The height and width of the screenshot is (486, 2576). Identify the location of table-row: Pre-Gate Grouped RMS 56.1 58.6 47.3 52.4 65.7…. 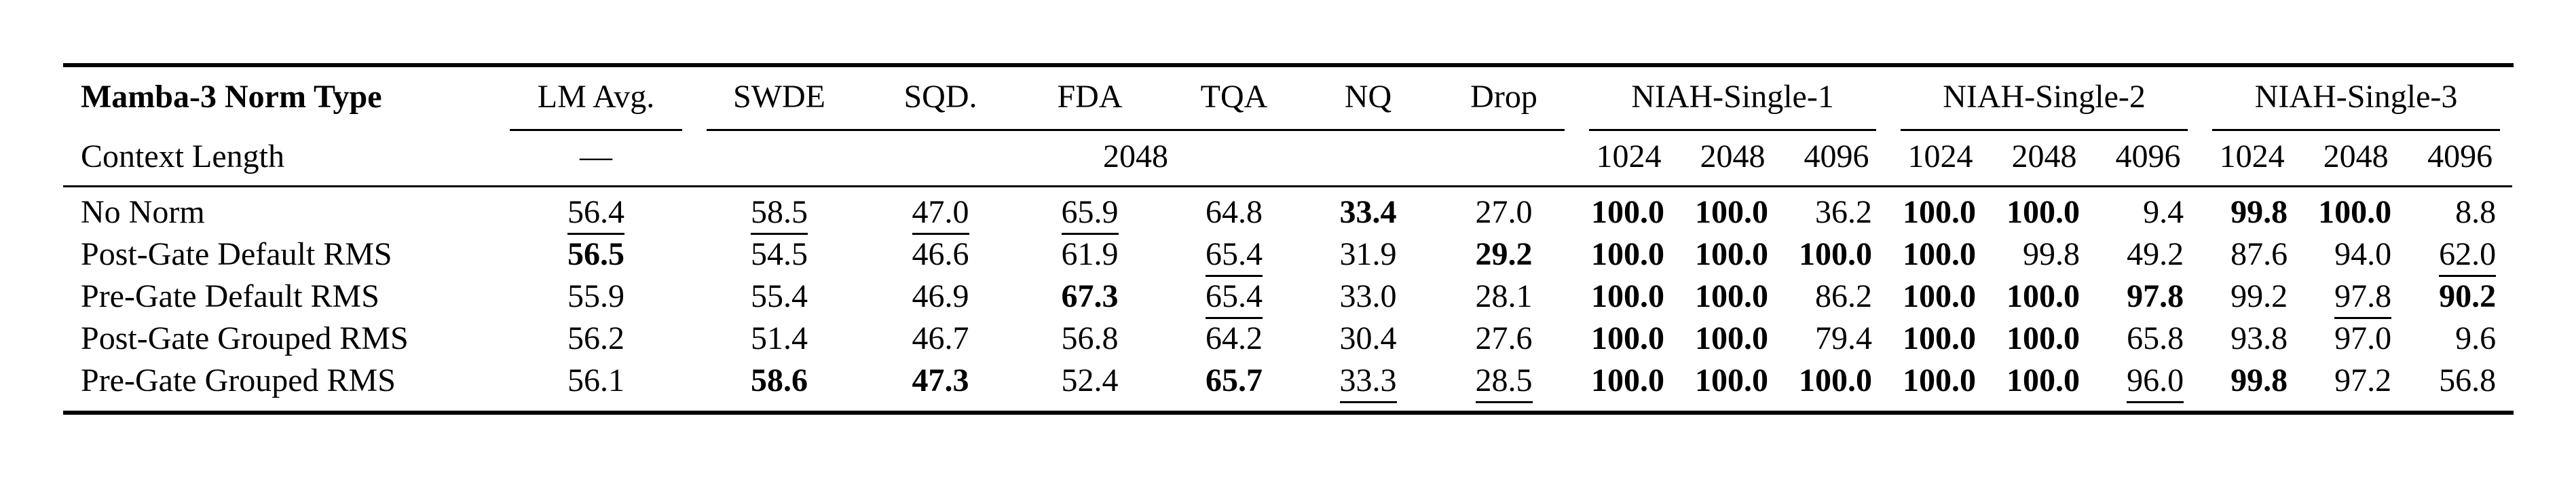
(1287, 381).